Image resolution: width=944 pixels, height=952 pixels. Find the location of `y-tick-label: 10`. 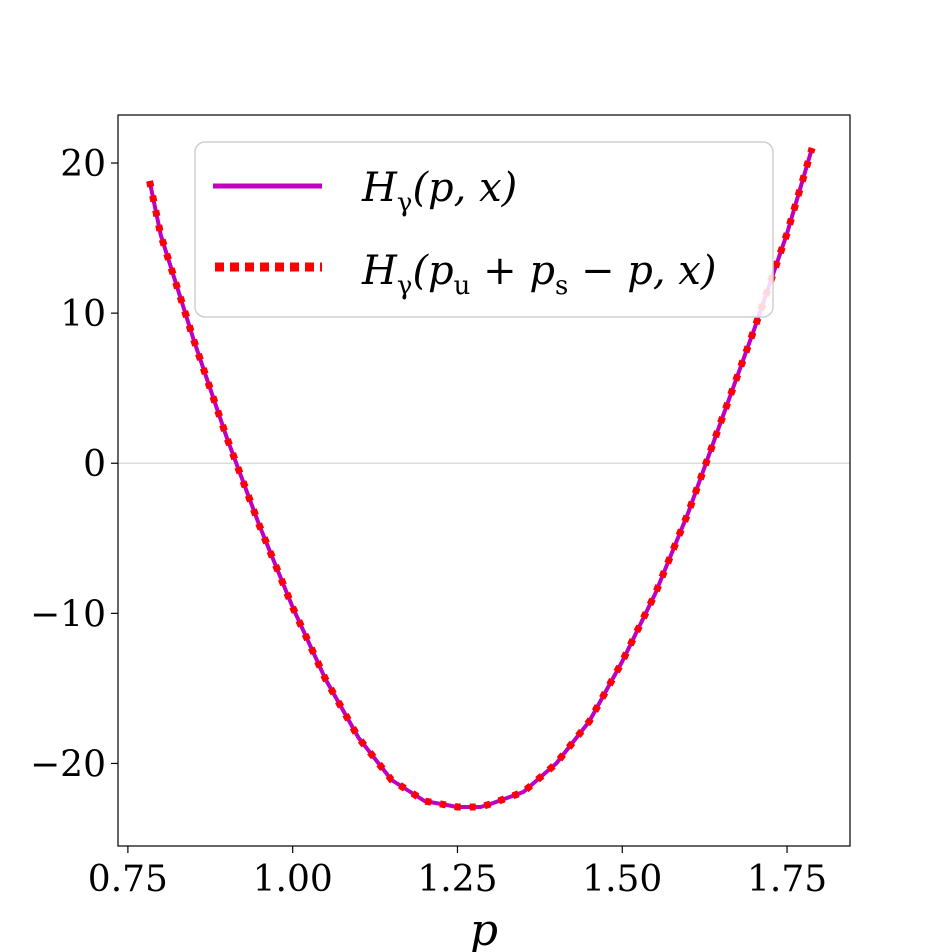

y-tick-label: 10 is located at coordinates (83, 314).